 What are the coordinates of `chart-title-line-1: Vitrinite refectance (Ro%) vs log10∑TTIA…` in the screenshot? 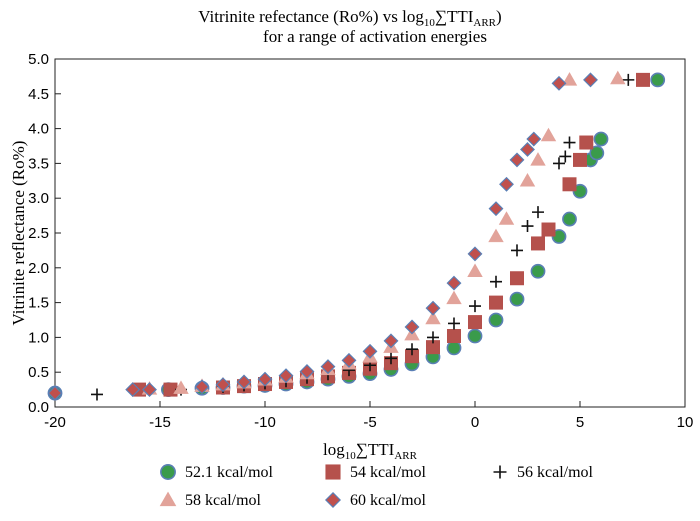 It's located at (349, 18).